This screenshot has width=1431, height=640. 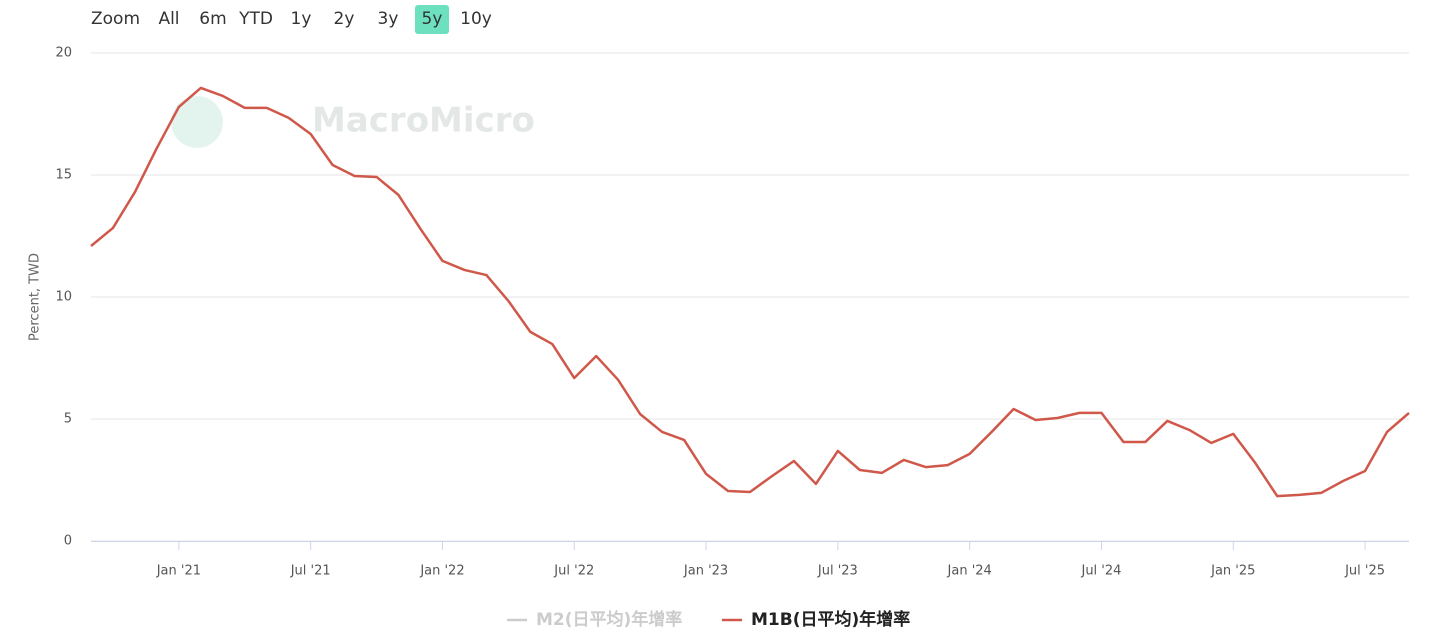 What do you see at coordinates (969, 571) in the screenshot?
I see `x-tick-label: Jan '24` at bounding box center [969, 571].